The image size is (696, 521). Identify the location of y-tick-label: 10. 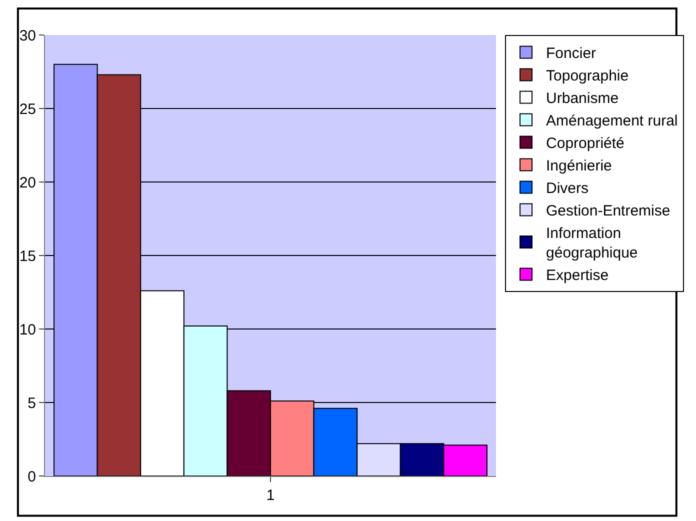
(27, 329).